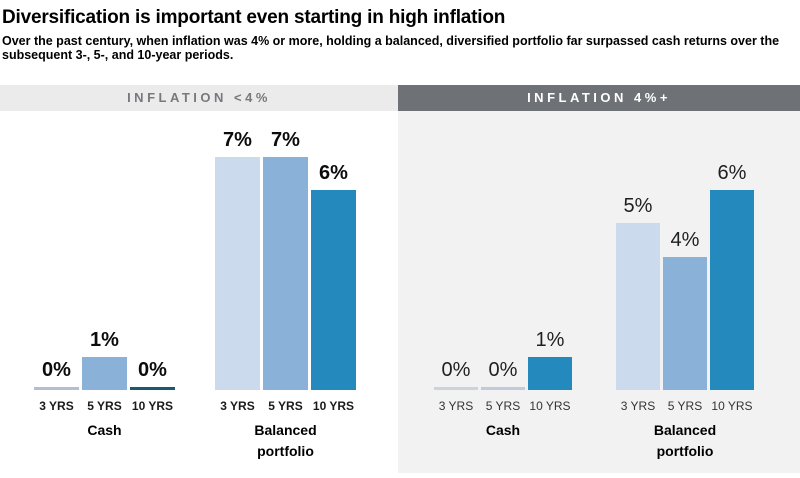 The height and width of the screenshot is (478, 800). I want to click on panel-header-inflation-4pct-plus: INFLATION 4%+, so click(599, 98).